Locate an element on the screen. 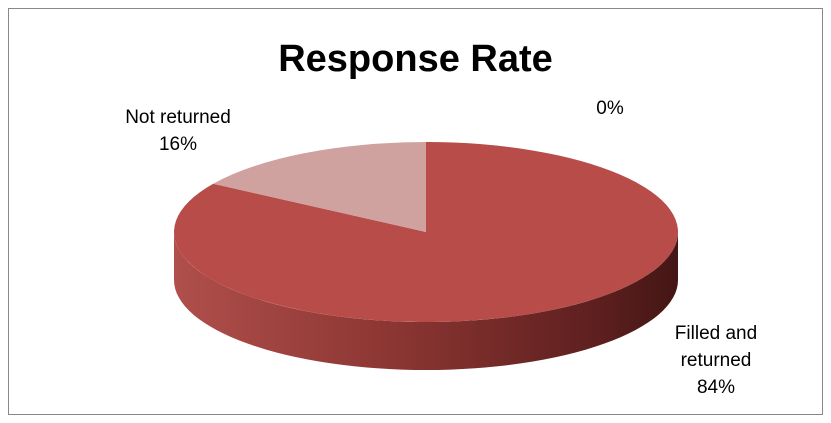 This screenshot has height=423, width=831. label-zero: 0% is located at coordinates (610, 108).